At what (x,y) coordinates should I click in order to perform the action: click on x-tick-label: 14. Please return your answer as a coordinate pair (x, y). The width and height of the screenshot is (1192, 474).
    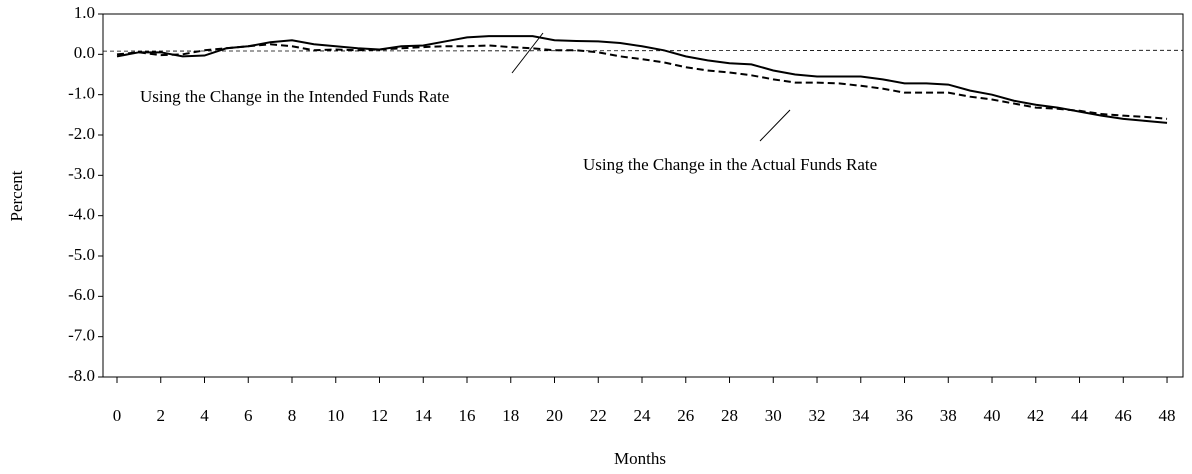
    Looking at the image, I should click on (424, 415).